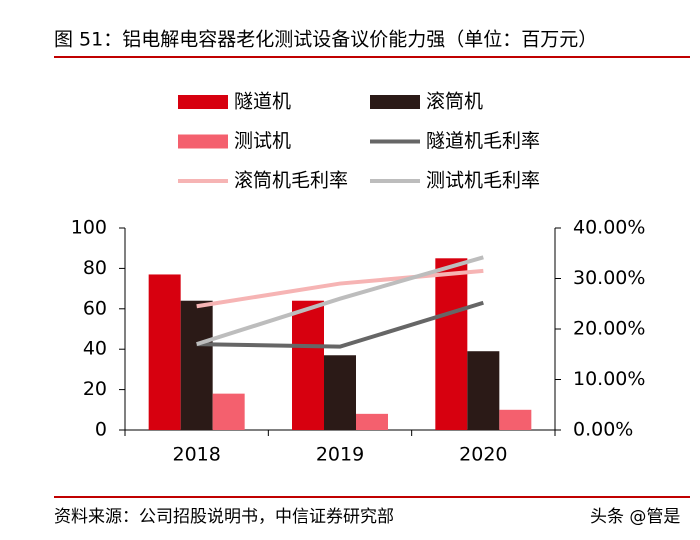 This screenshot has width=700, height=540. Describe the element at coordinates (609, 278) in the screenshot. I see `y2-tick-label: 30.00%` at that location.